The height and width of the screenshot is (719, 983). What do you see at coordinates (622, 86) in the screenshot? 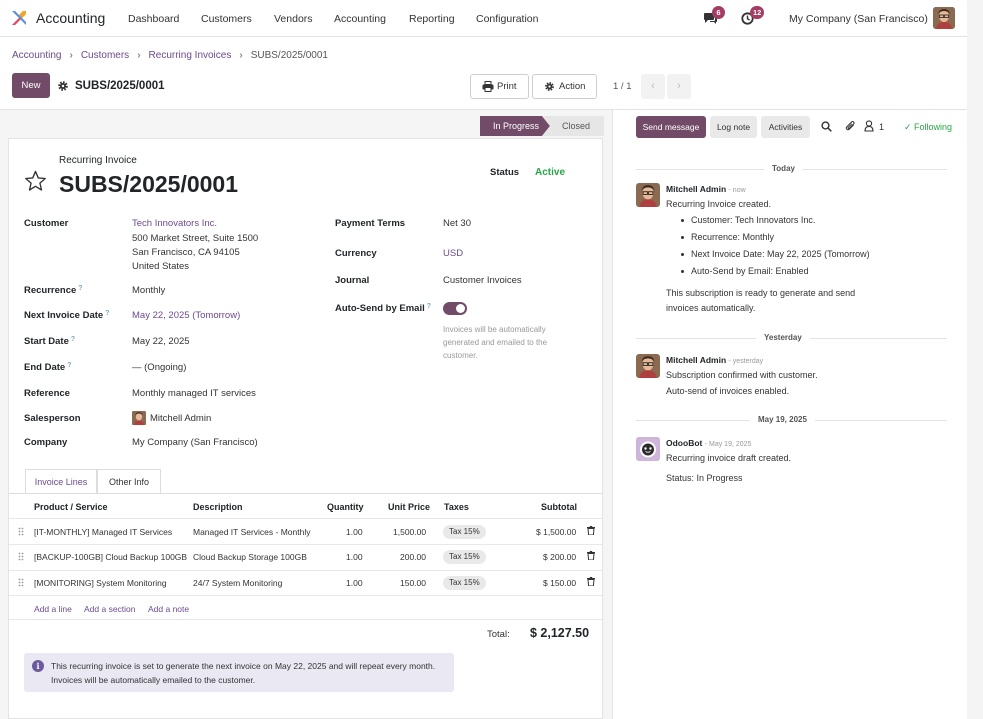
I see `pager-value: 1 / 1` at bounding box center [622, 86].